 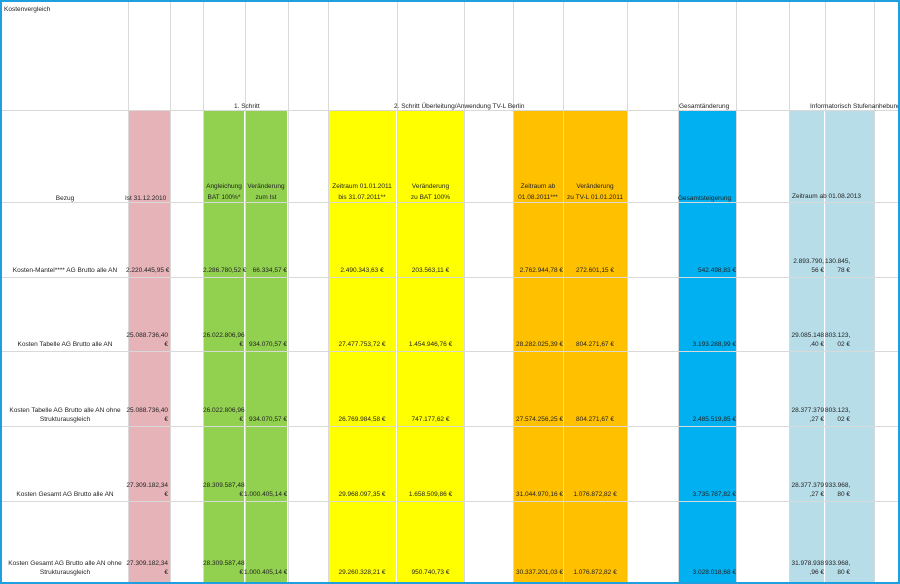 What do you see at coordinates (430, 419) in the screenshot?
I see `cell-veraenderung-bat: 747.177,62 €` at bounding box center [430, 419].